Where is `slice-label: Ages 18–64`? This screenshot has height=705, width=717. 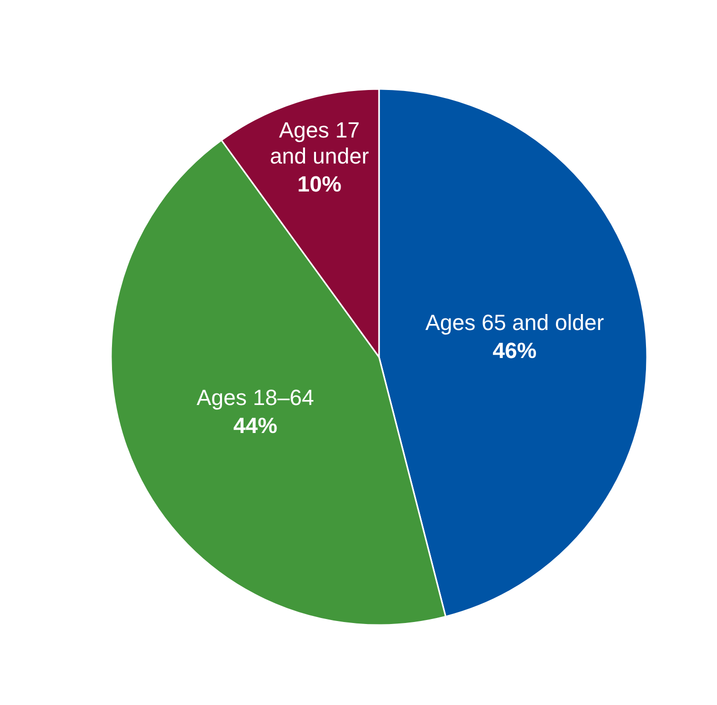
slice-label: Ages 18–64 is located at coordinates (255, 397).